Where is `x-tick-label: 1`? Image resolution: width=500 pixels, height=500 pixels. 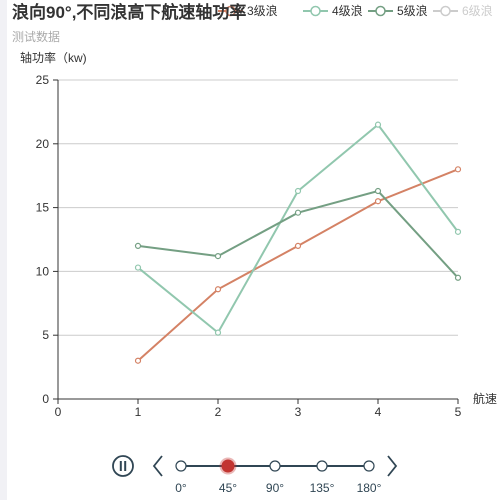 x-tick-label: 1 is located at coordinates (138, 412).